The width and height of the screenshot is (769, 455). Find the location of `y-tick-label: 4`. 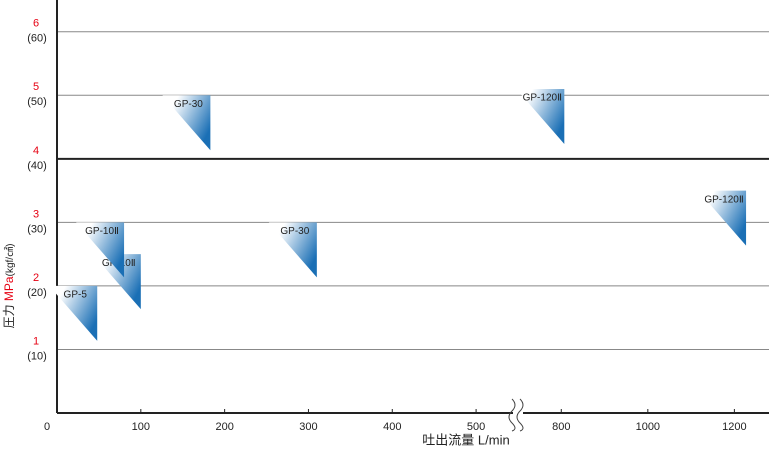

y-tick-label: 4 is located at coordinates (36, 151).